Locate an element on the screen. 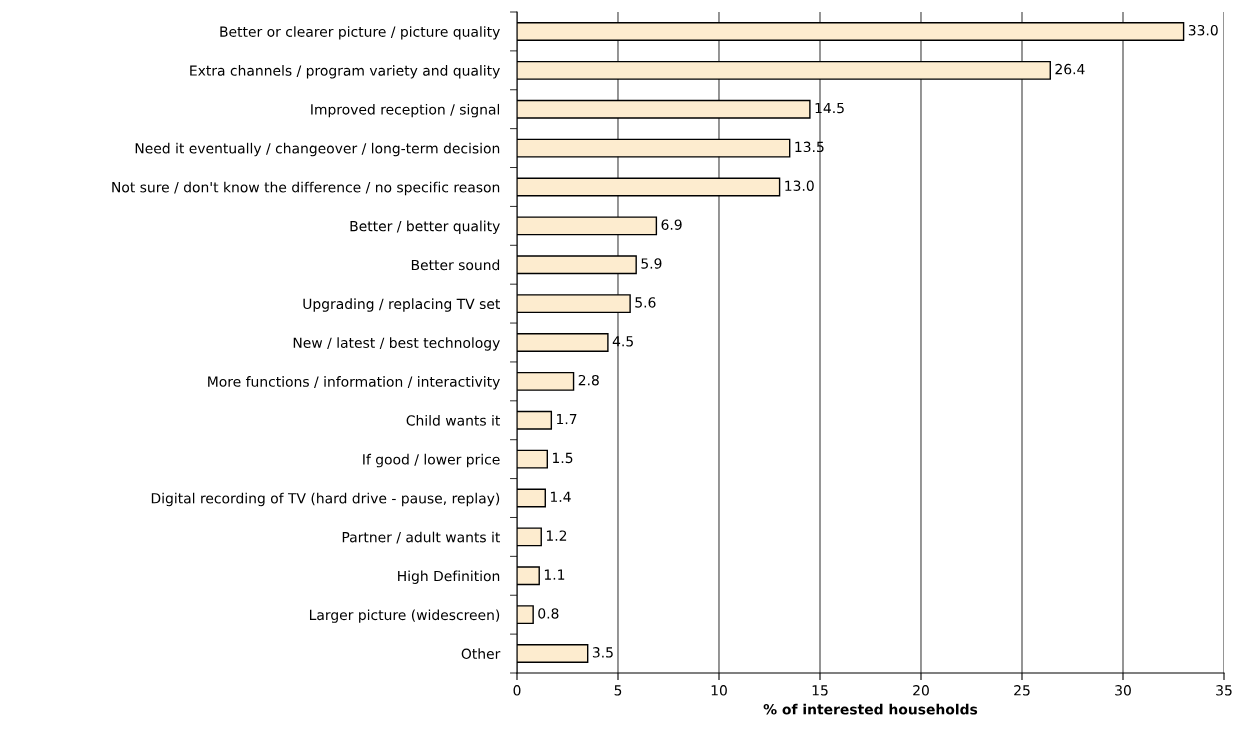 The width and height of the screenshot is (1237, 736). data-label: 4.5 is located at coordinates (622, 341).